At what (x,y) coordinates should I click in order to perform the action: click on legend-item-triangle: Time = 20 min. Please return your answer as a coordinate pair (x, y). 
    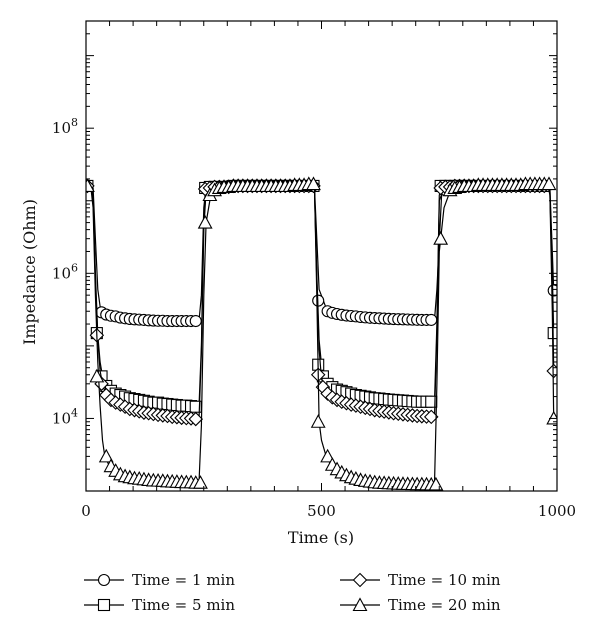
    Looking at the image, I should click on (420, 605).